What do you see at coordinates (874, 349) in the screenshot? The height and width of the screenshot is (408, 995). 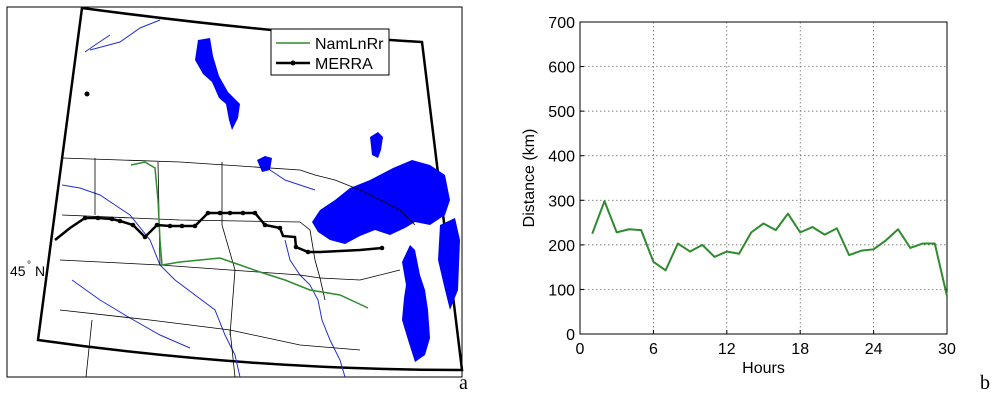 I see `x-tick-label: 24` at bounding box center [874, 349].